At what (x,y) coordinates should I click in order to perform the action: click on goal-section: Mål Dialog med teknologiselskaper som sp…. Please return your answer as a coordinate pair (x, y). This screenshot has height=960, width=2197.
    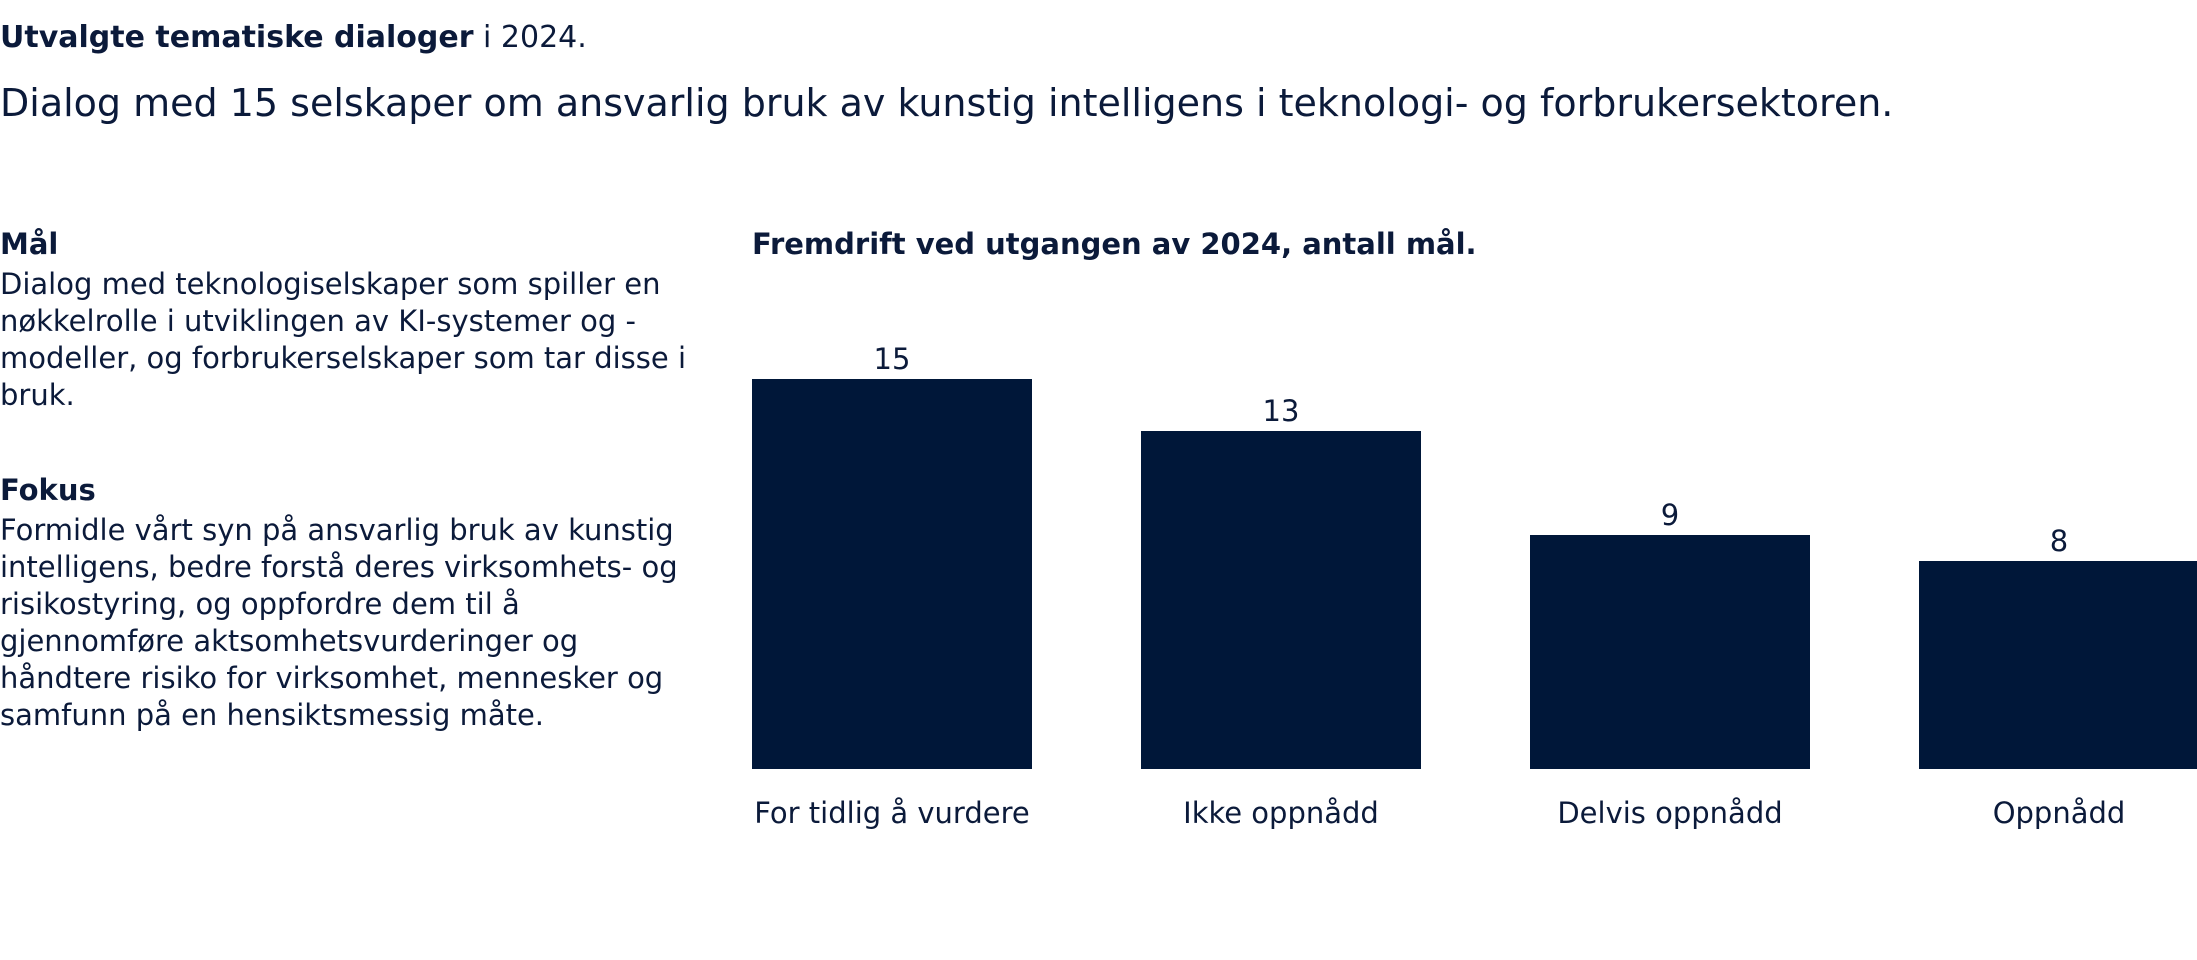
    Looking at the image, I should click on (345, 320).